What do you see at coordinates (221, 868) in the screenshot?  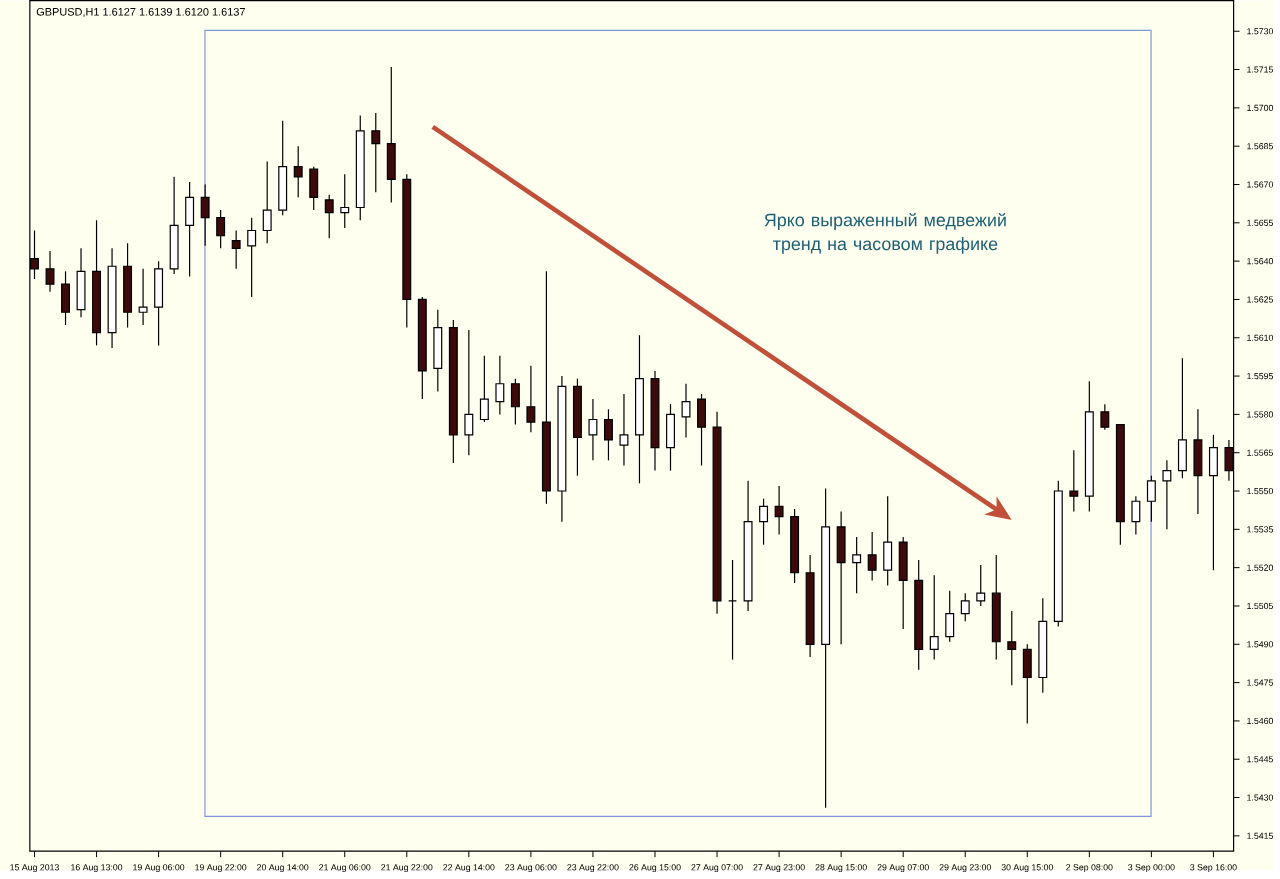 I see `x-tick-label: 19 Aug 22:00` at bounding box center [221, 868].